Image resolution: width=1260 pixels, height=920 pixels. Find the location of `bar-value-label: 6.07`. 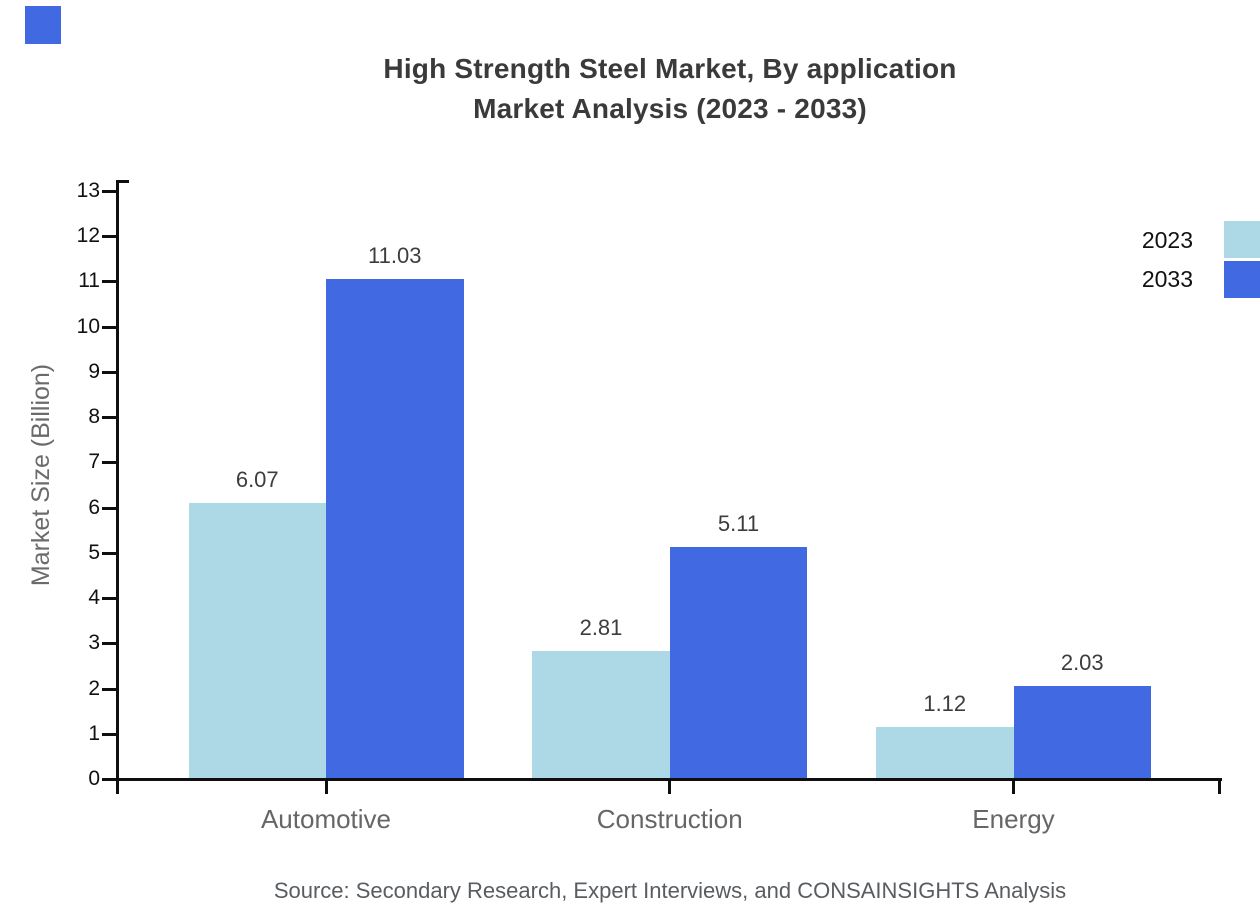

bar-value-label: 6.07 is located at coordinates (257, 480).